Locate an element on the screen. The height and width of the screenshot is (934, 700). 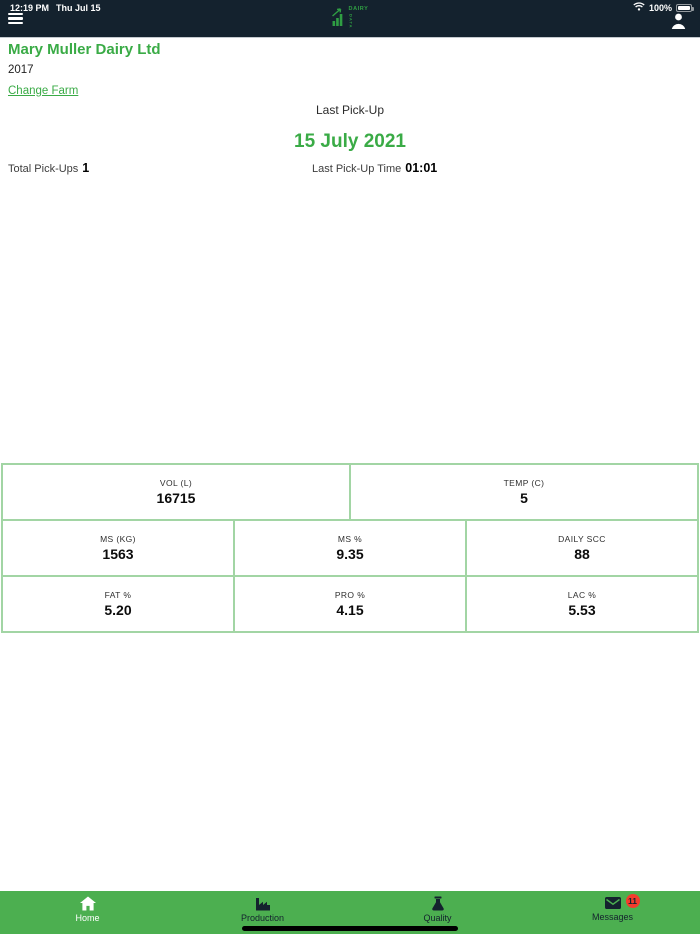
last-pickup-date: 15 July 2021 is located at coordinates (350, 141).